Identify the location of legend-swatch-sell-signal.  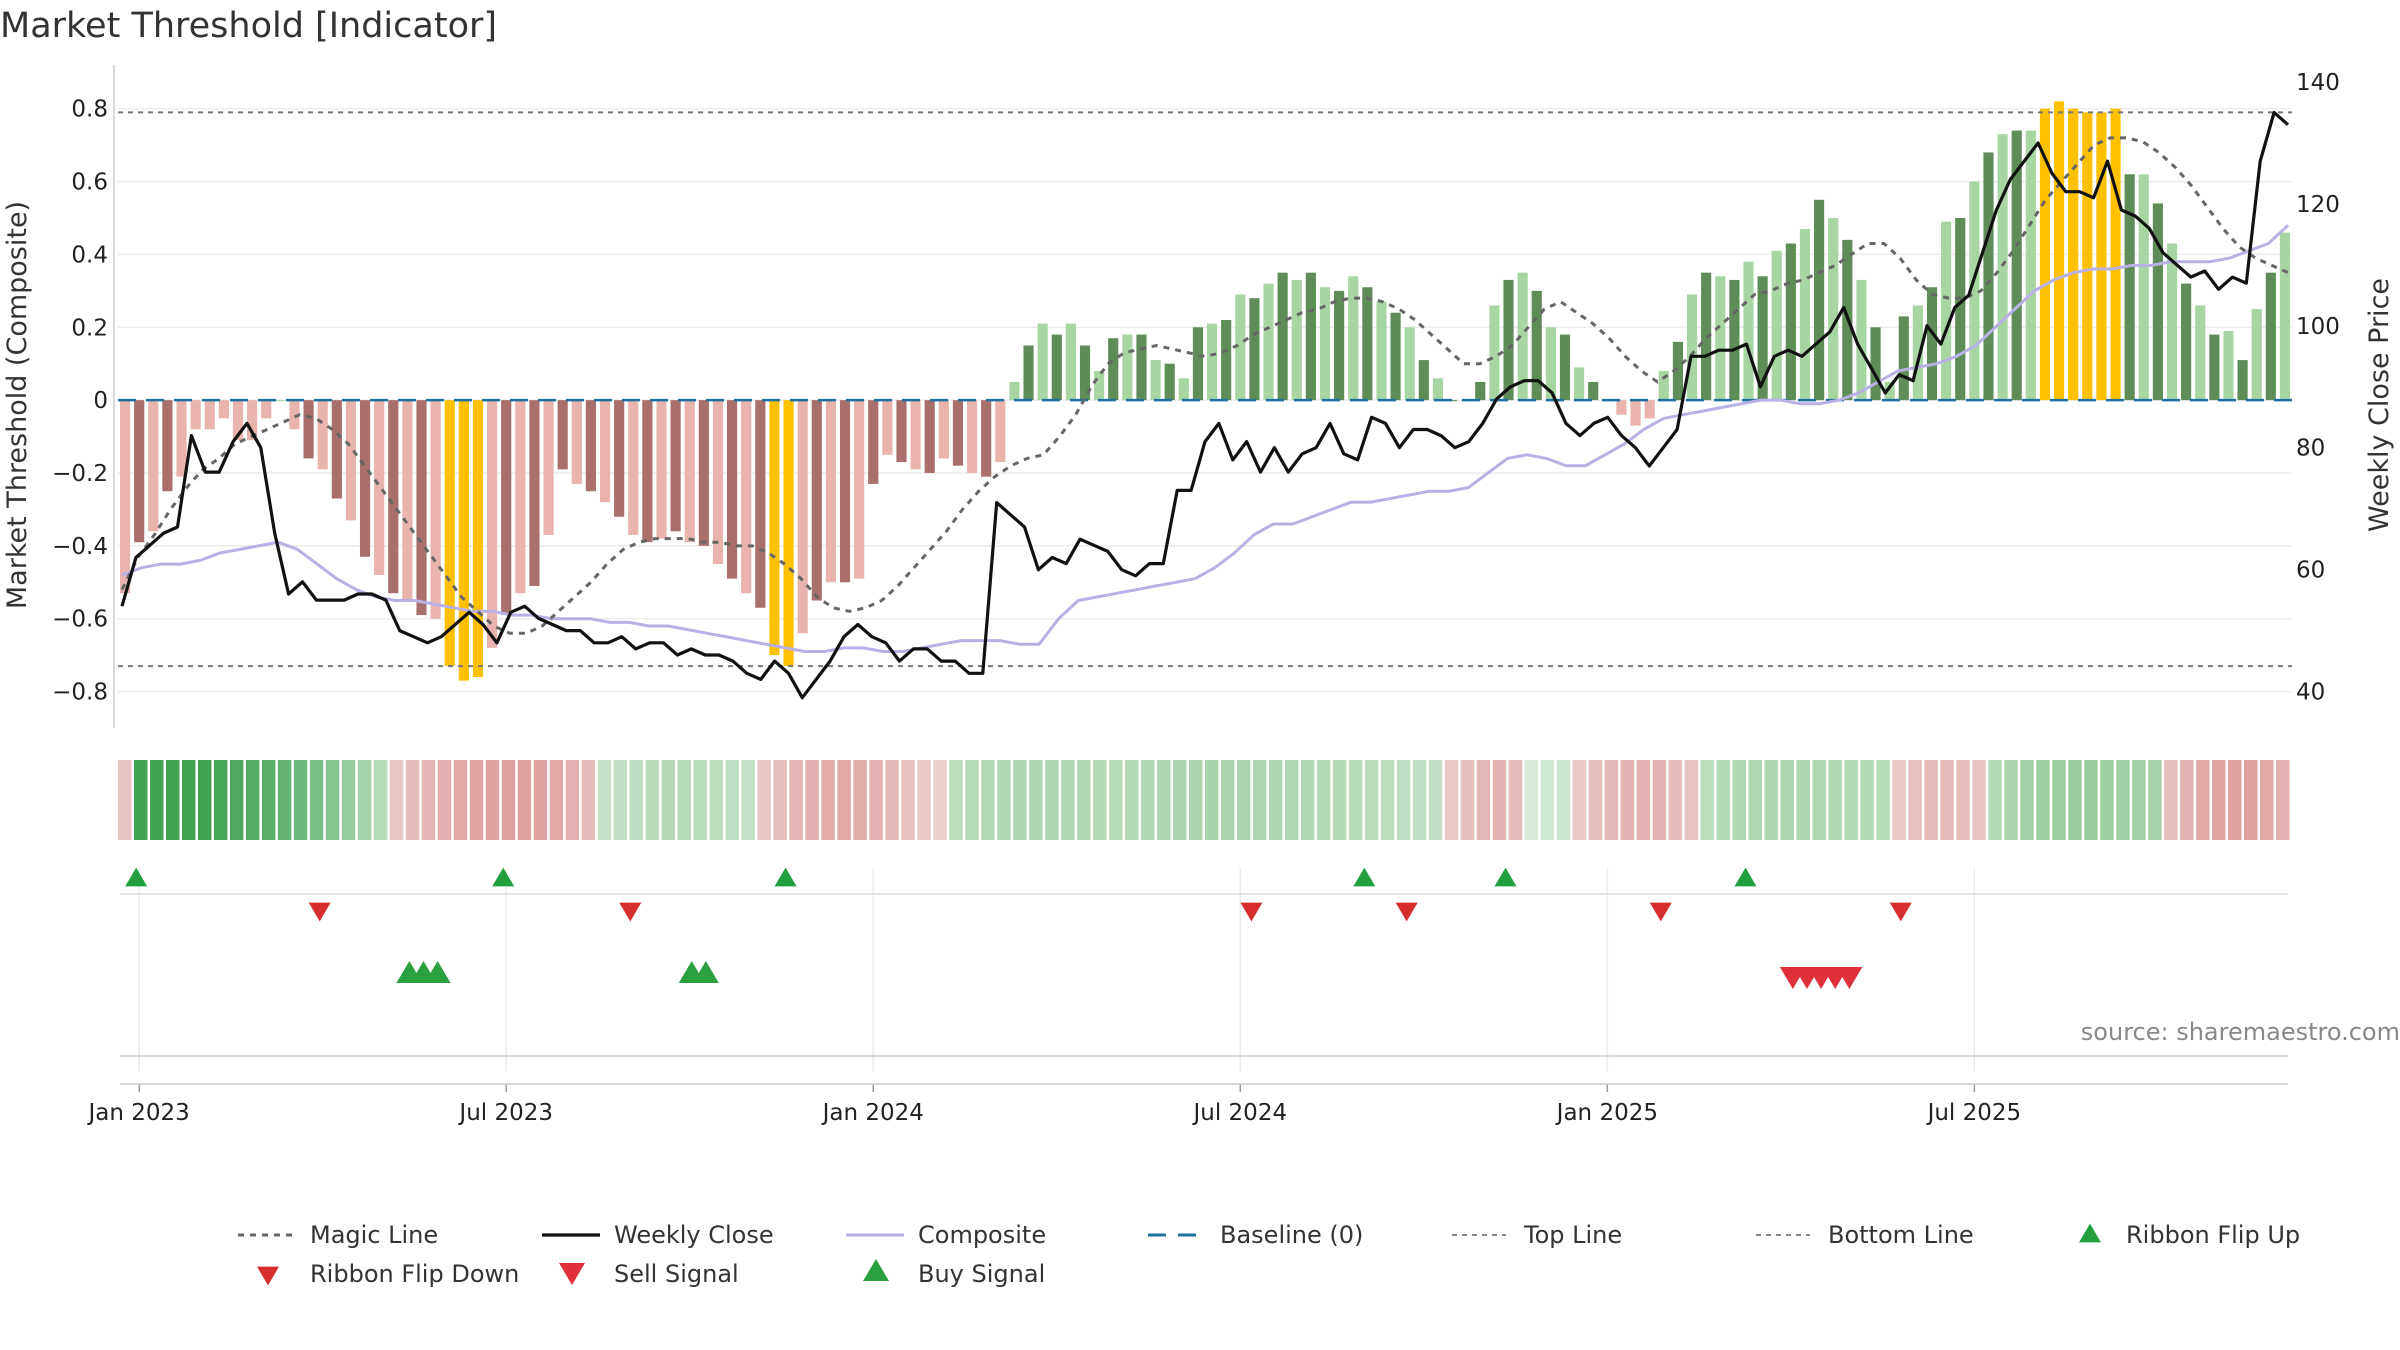
(572, 1274).